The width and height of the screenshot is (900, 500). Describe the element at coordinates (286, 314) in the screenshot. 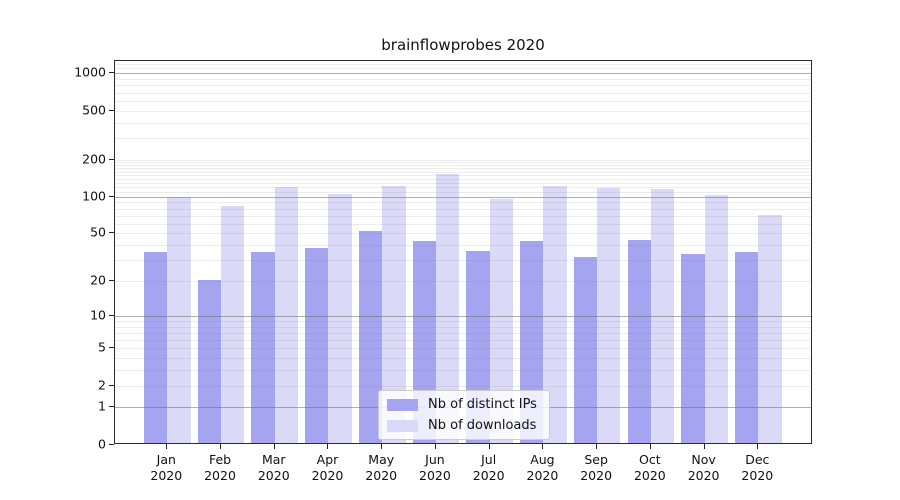

I see `bar-downloads-mar` at that location.